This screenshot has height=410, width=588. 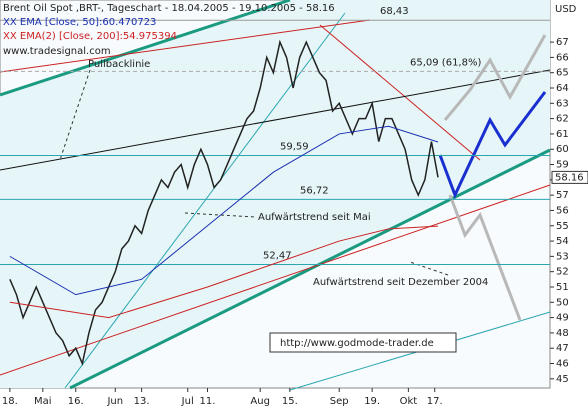 I want to click on red-upper, so click(x=185, y=46).